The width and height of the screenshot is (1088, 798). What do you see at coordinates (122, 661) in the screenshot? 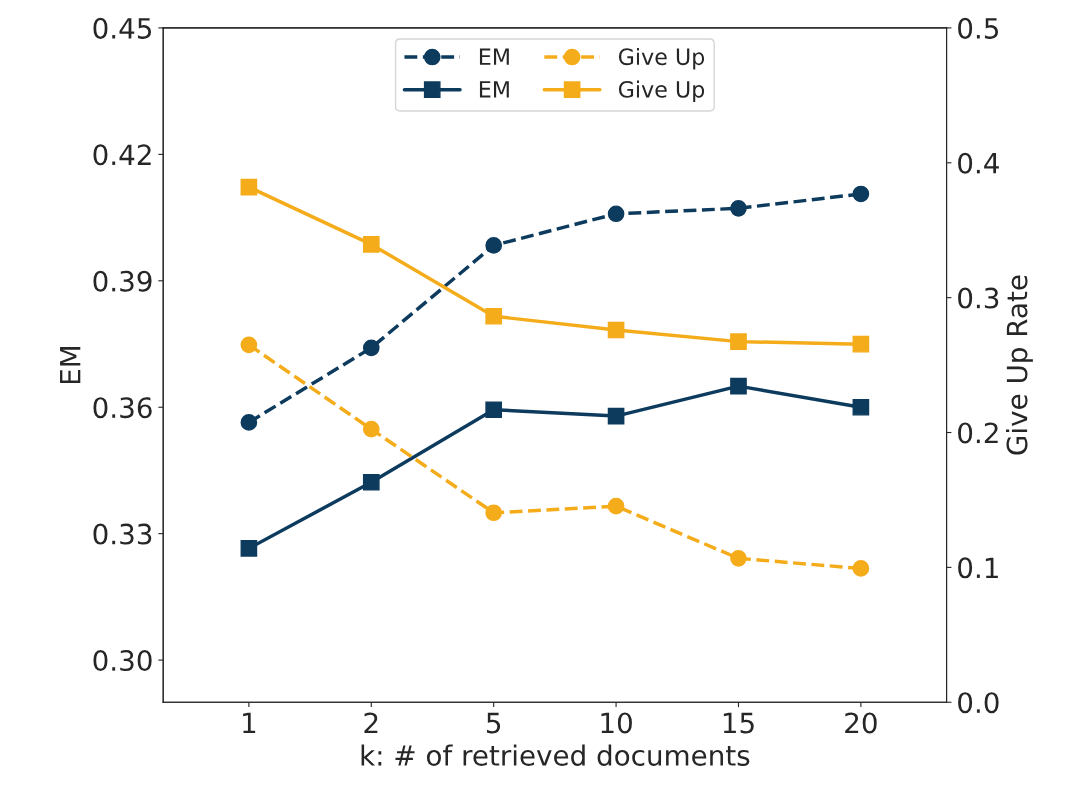
I see `y-tick-label: 0.30` at bounding box center [122, 661].